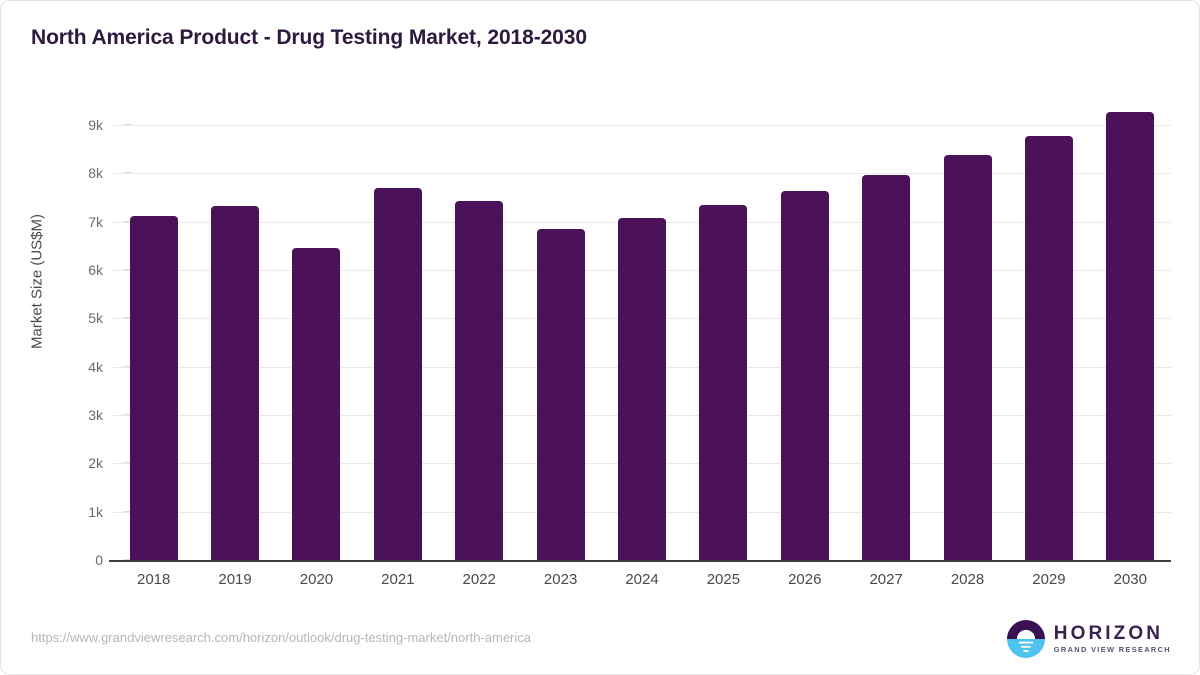 This screenshot has width=1200, height=675. I want to click on bar-2028, so click(967, 357).